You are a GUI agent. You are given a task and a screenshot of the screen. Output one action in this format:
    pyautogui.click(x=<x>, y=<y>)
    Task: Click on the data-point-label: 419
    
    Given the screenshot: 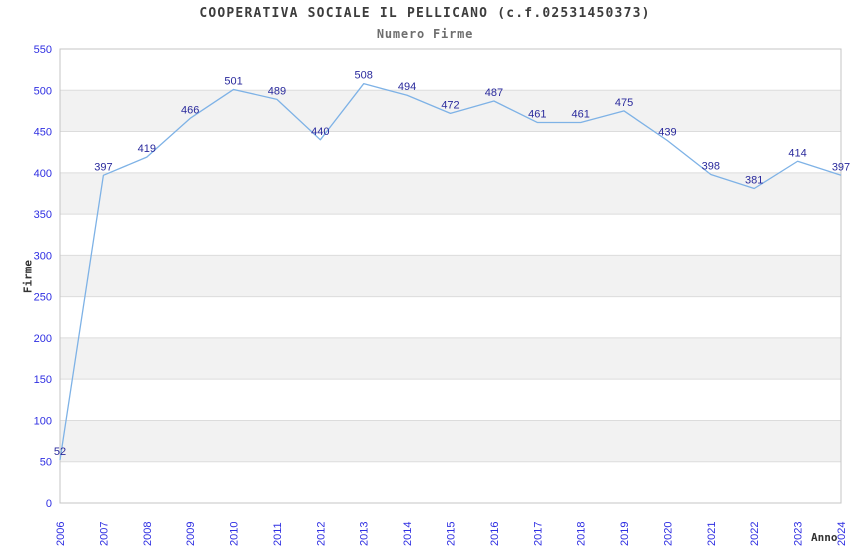 What is the action you would take?
    pyautogui.click(x=147, y=149)
    